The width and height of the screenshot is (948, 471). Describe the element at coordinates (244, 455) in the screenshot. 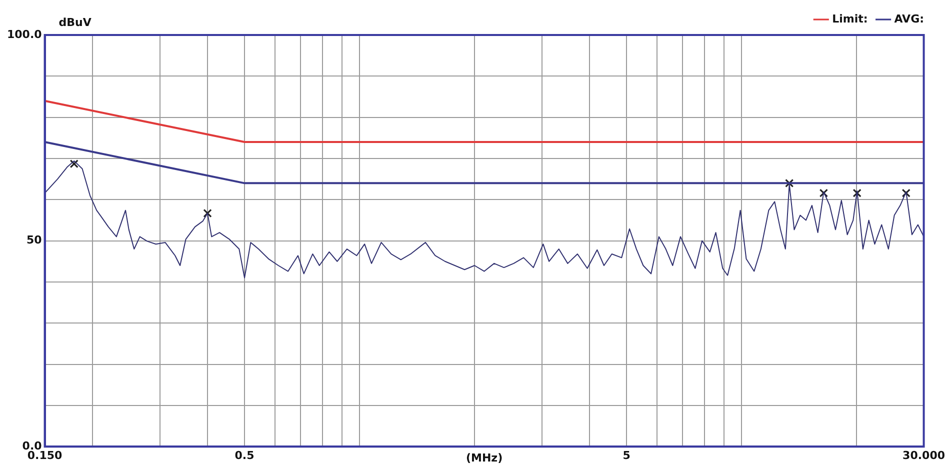

I see `x-tick-label: 0.5` at that location.